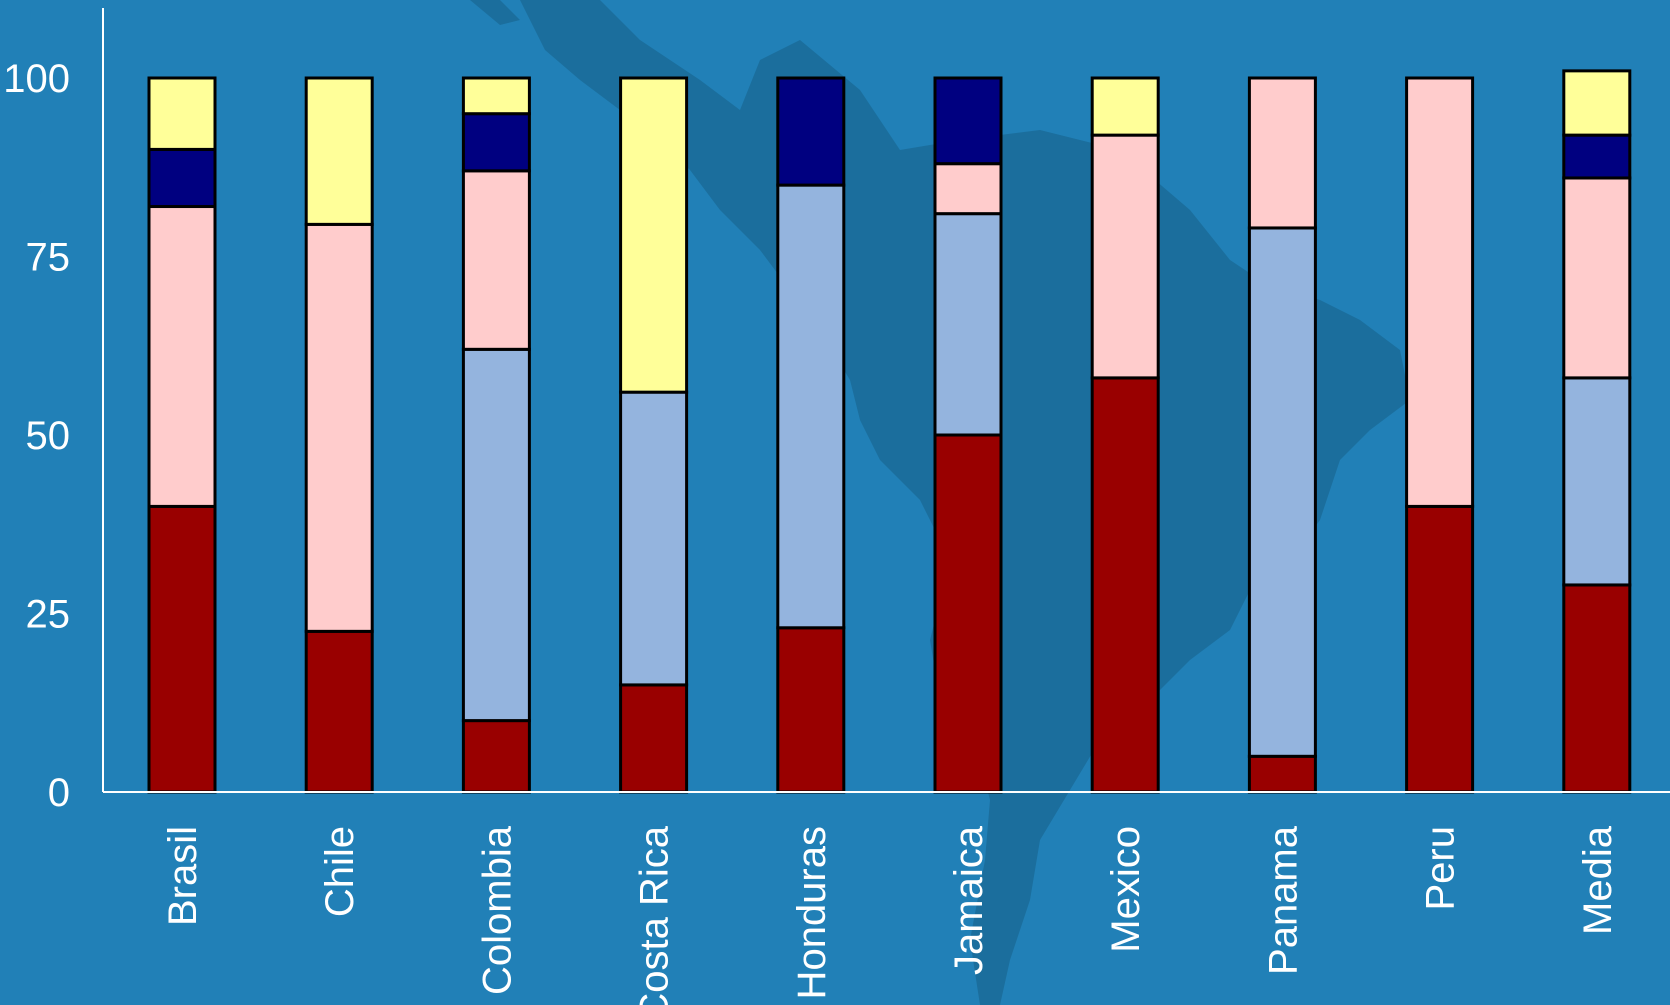 The width and height of the screenshot is (1670, 1005). Describe the element at coordinates (654, 235) in the screenshot. I see `bar-segment-costa-rica-s5` at that location.